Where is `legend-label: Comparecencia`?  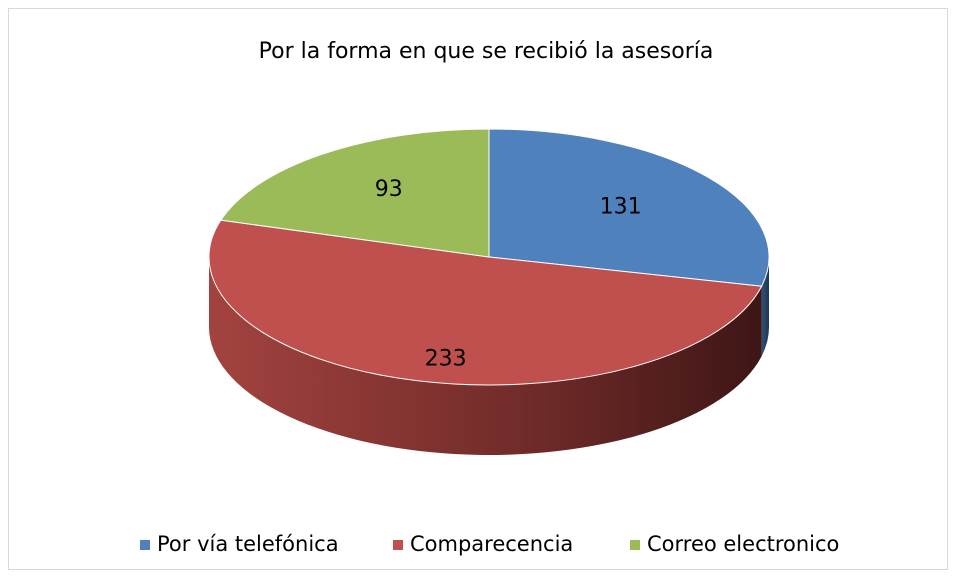
legend-label: Comparecencia is located at coordinates (491, 544).